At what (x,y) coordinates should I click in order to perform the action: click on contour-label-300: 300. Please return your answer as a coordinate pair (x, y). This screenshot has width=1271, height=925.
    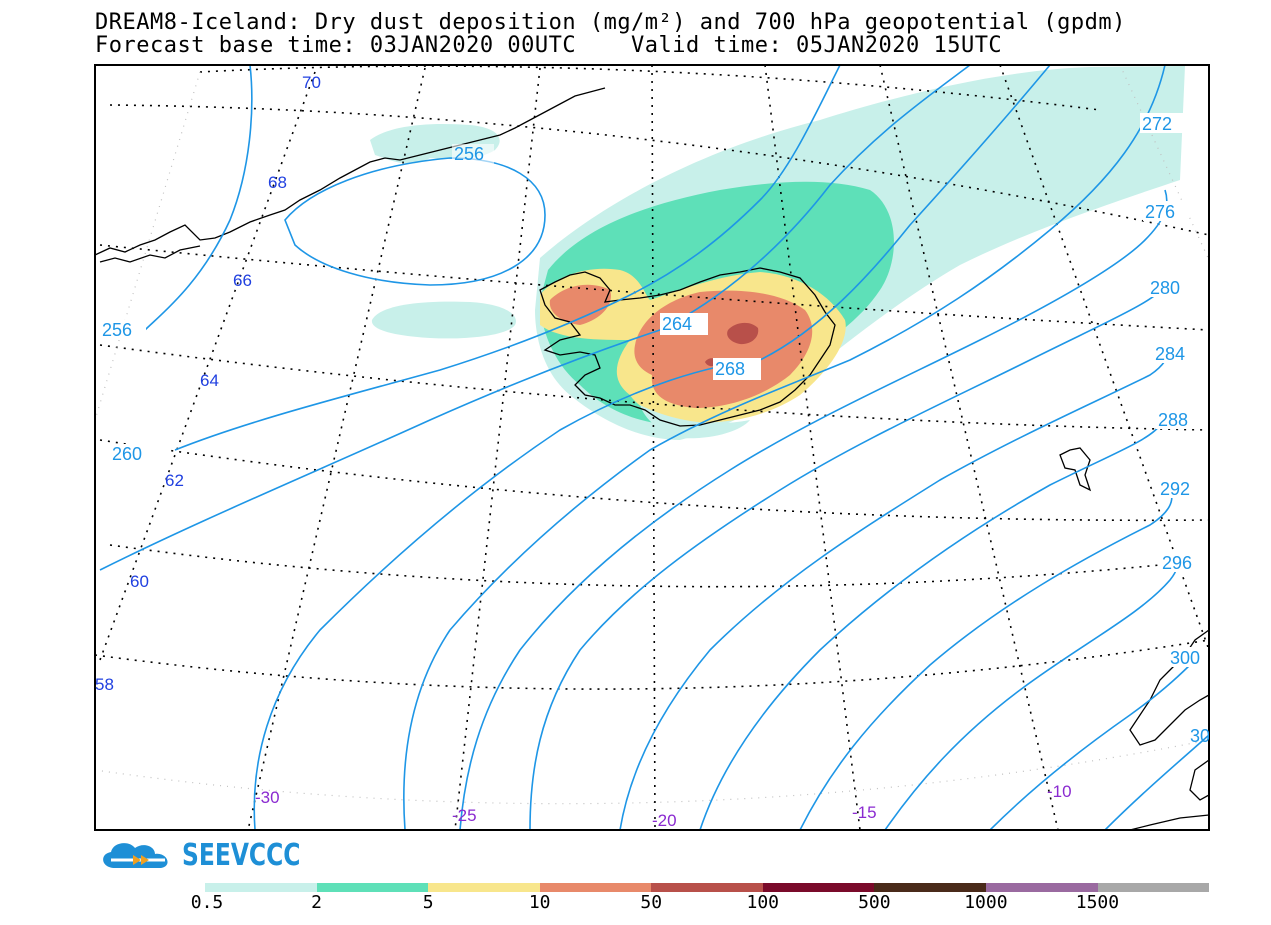
    Looking at the image, I should click on (1185, 658).